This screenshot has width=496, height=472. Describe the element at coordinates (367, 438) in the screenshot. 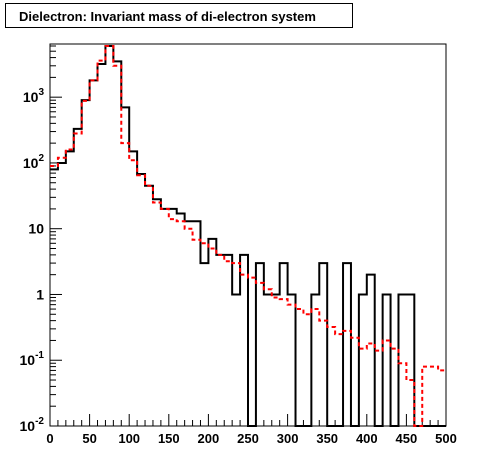

I see `x-axis-tick-label: 400` at that location.